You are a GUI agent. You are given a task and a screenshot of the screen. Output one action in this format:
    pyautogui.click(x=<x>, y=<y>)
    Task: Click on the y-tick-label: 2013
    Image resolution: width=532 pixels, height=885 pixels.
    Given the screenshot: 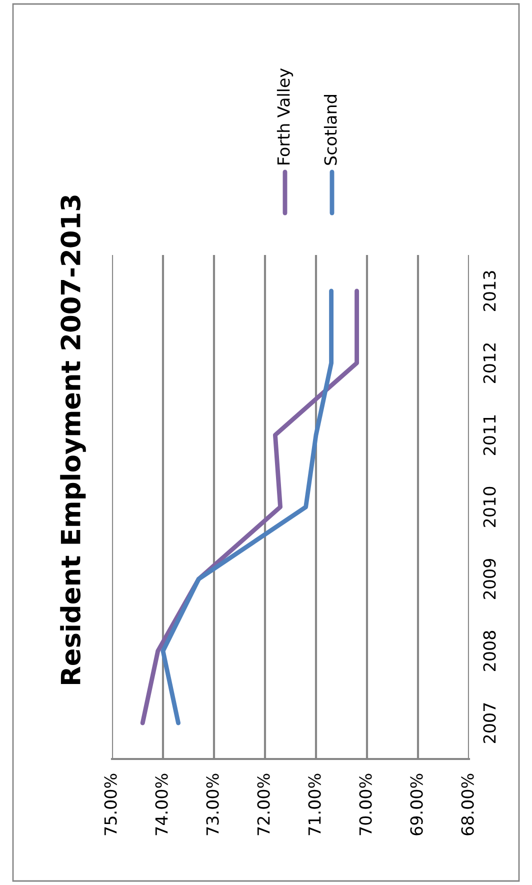 What is the action you would take?
    pyautogui.click(x=489, y=291)
    